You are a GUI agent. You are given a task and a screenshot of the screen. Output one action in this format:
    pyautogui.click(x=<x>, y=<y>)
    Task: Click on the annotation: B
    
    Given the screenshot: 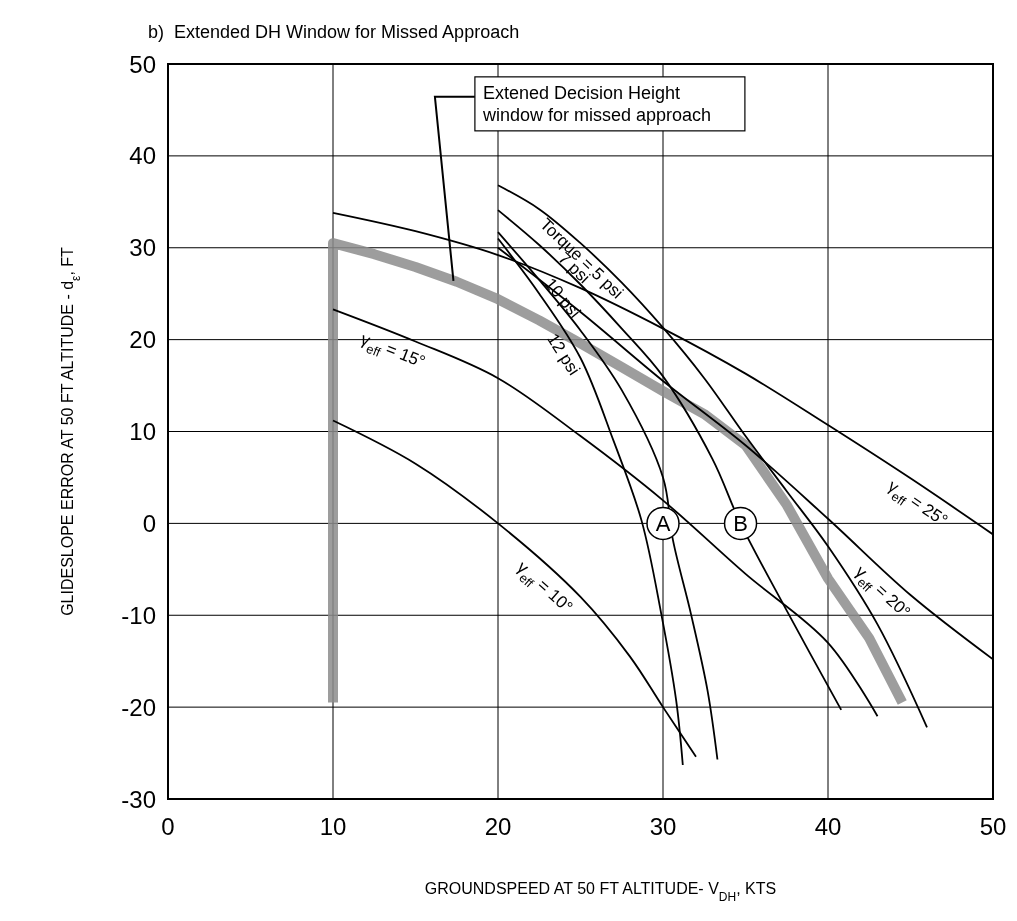 What is the action you would take?
    pyautogui.click(x=740, y=523)
    